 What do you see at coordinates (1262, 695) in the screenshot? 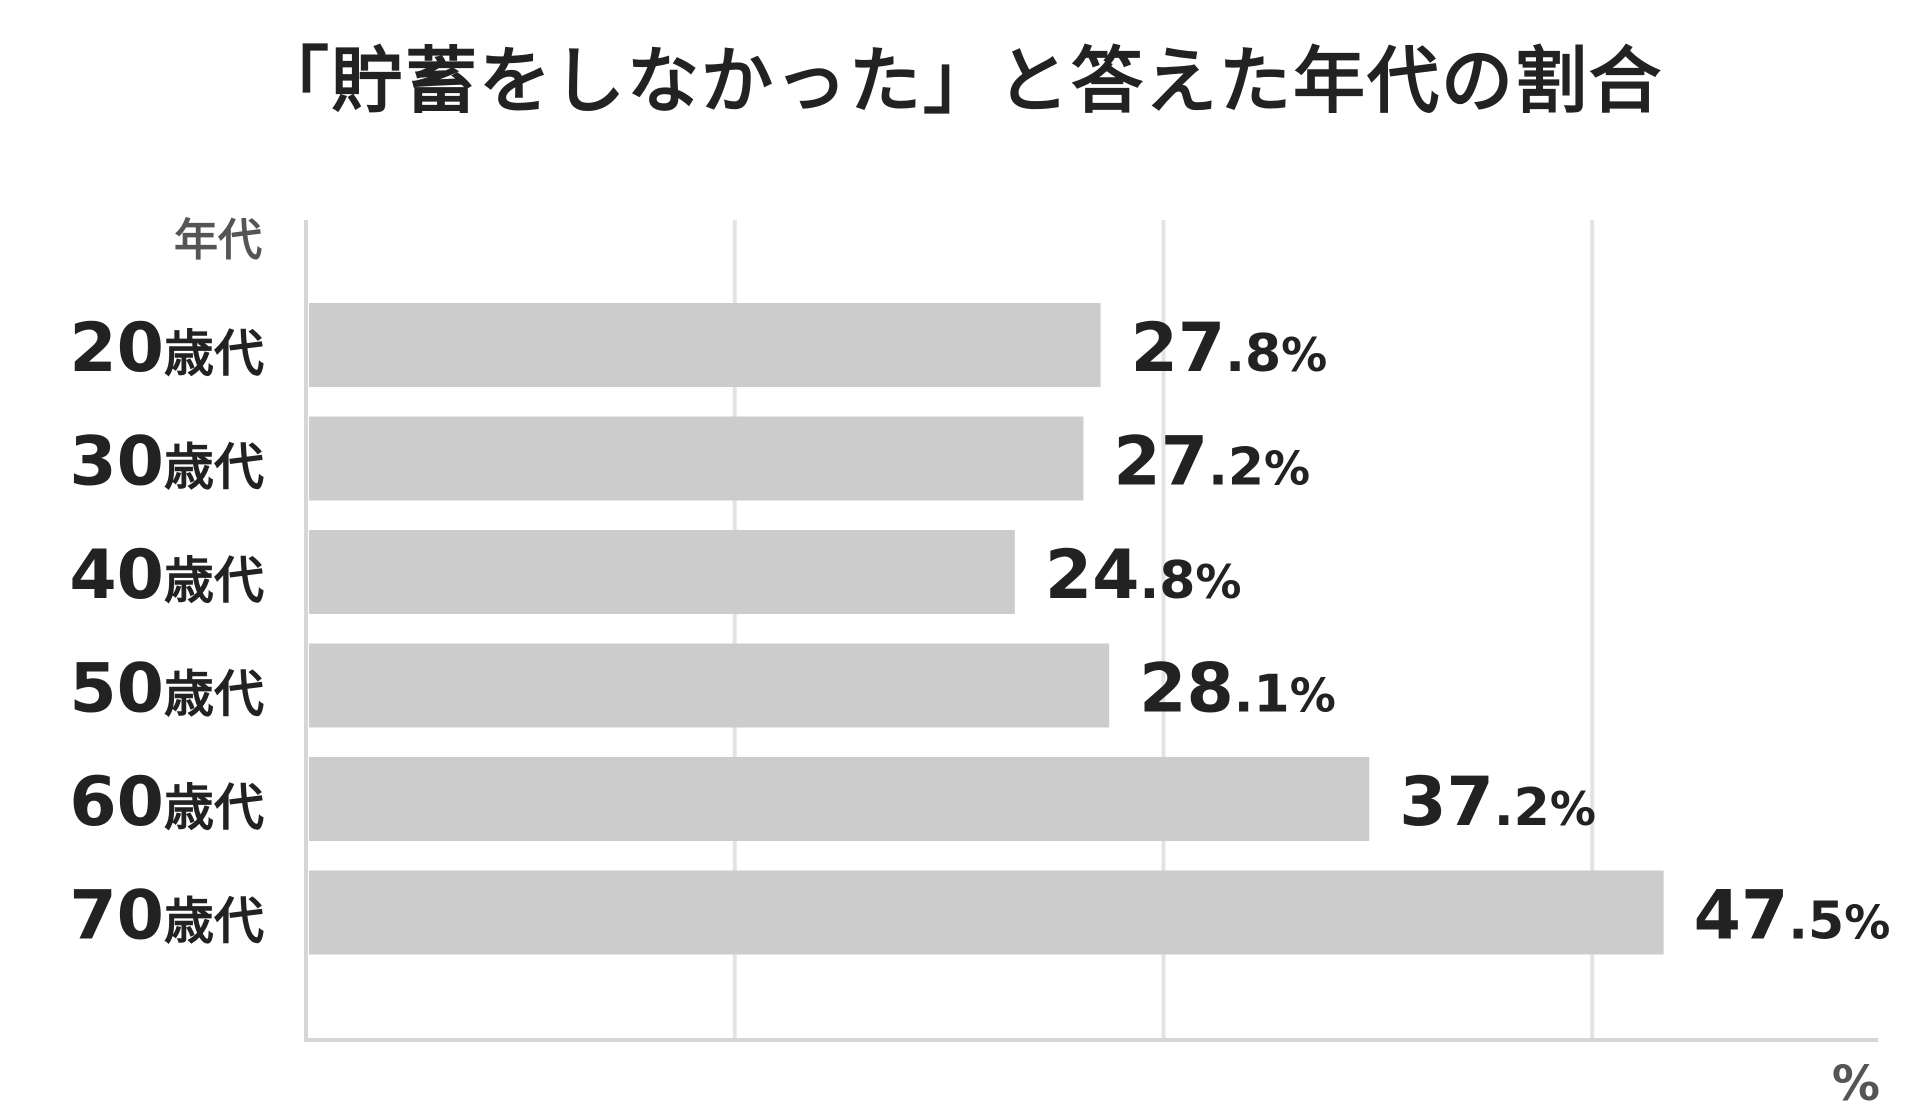
I see `data-label-decimal: .1` at bounding box center [1262, 695].